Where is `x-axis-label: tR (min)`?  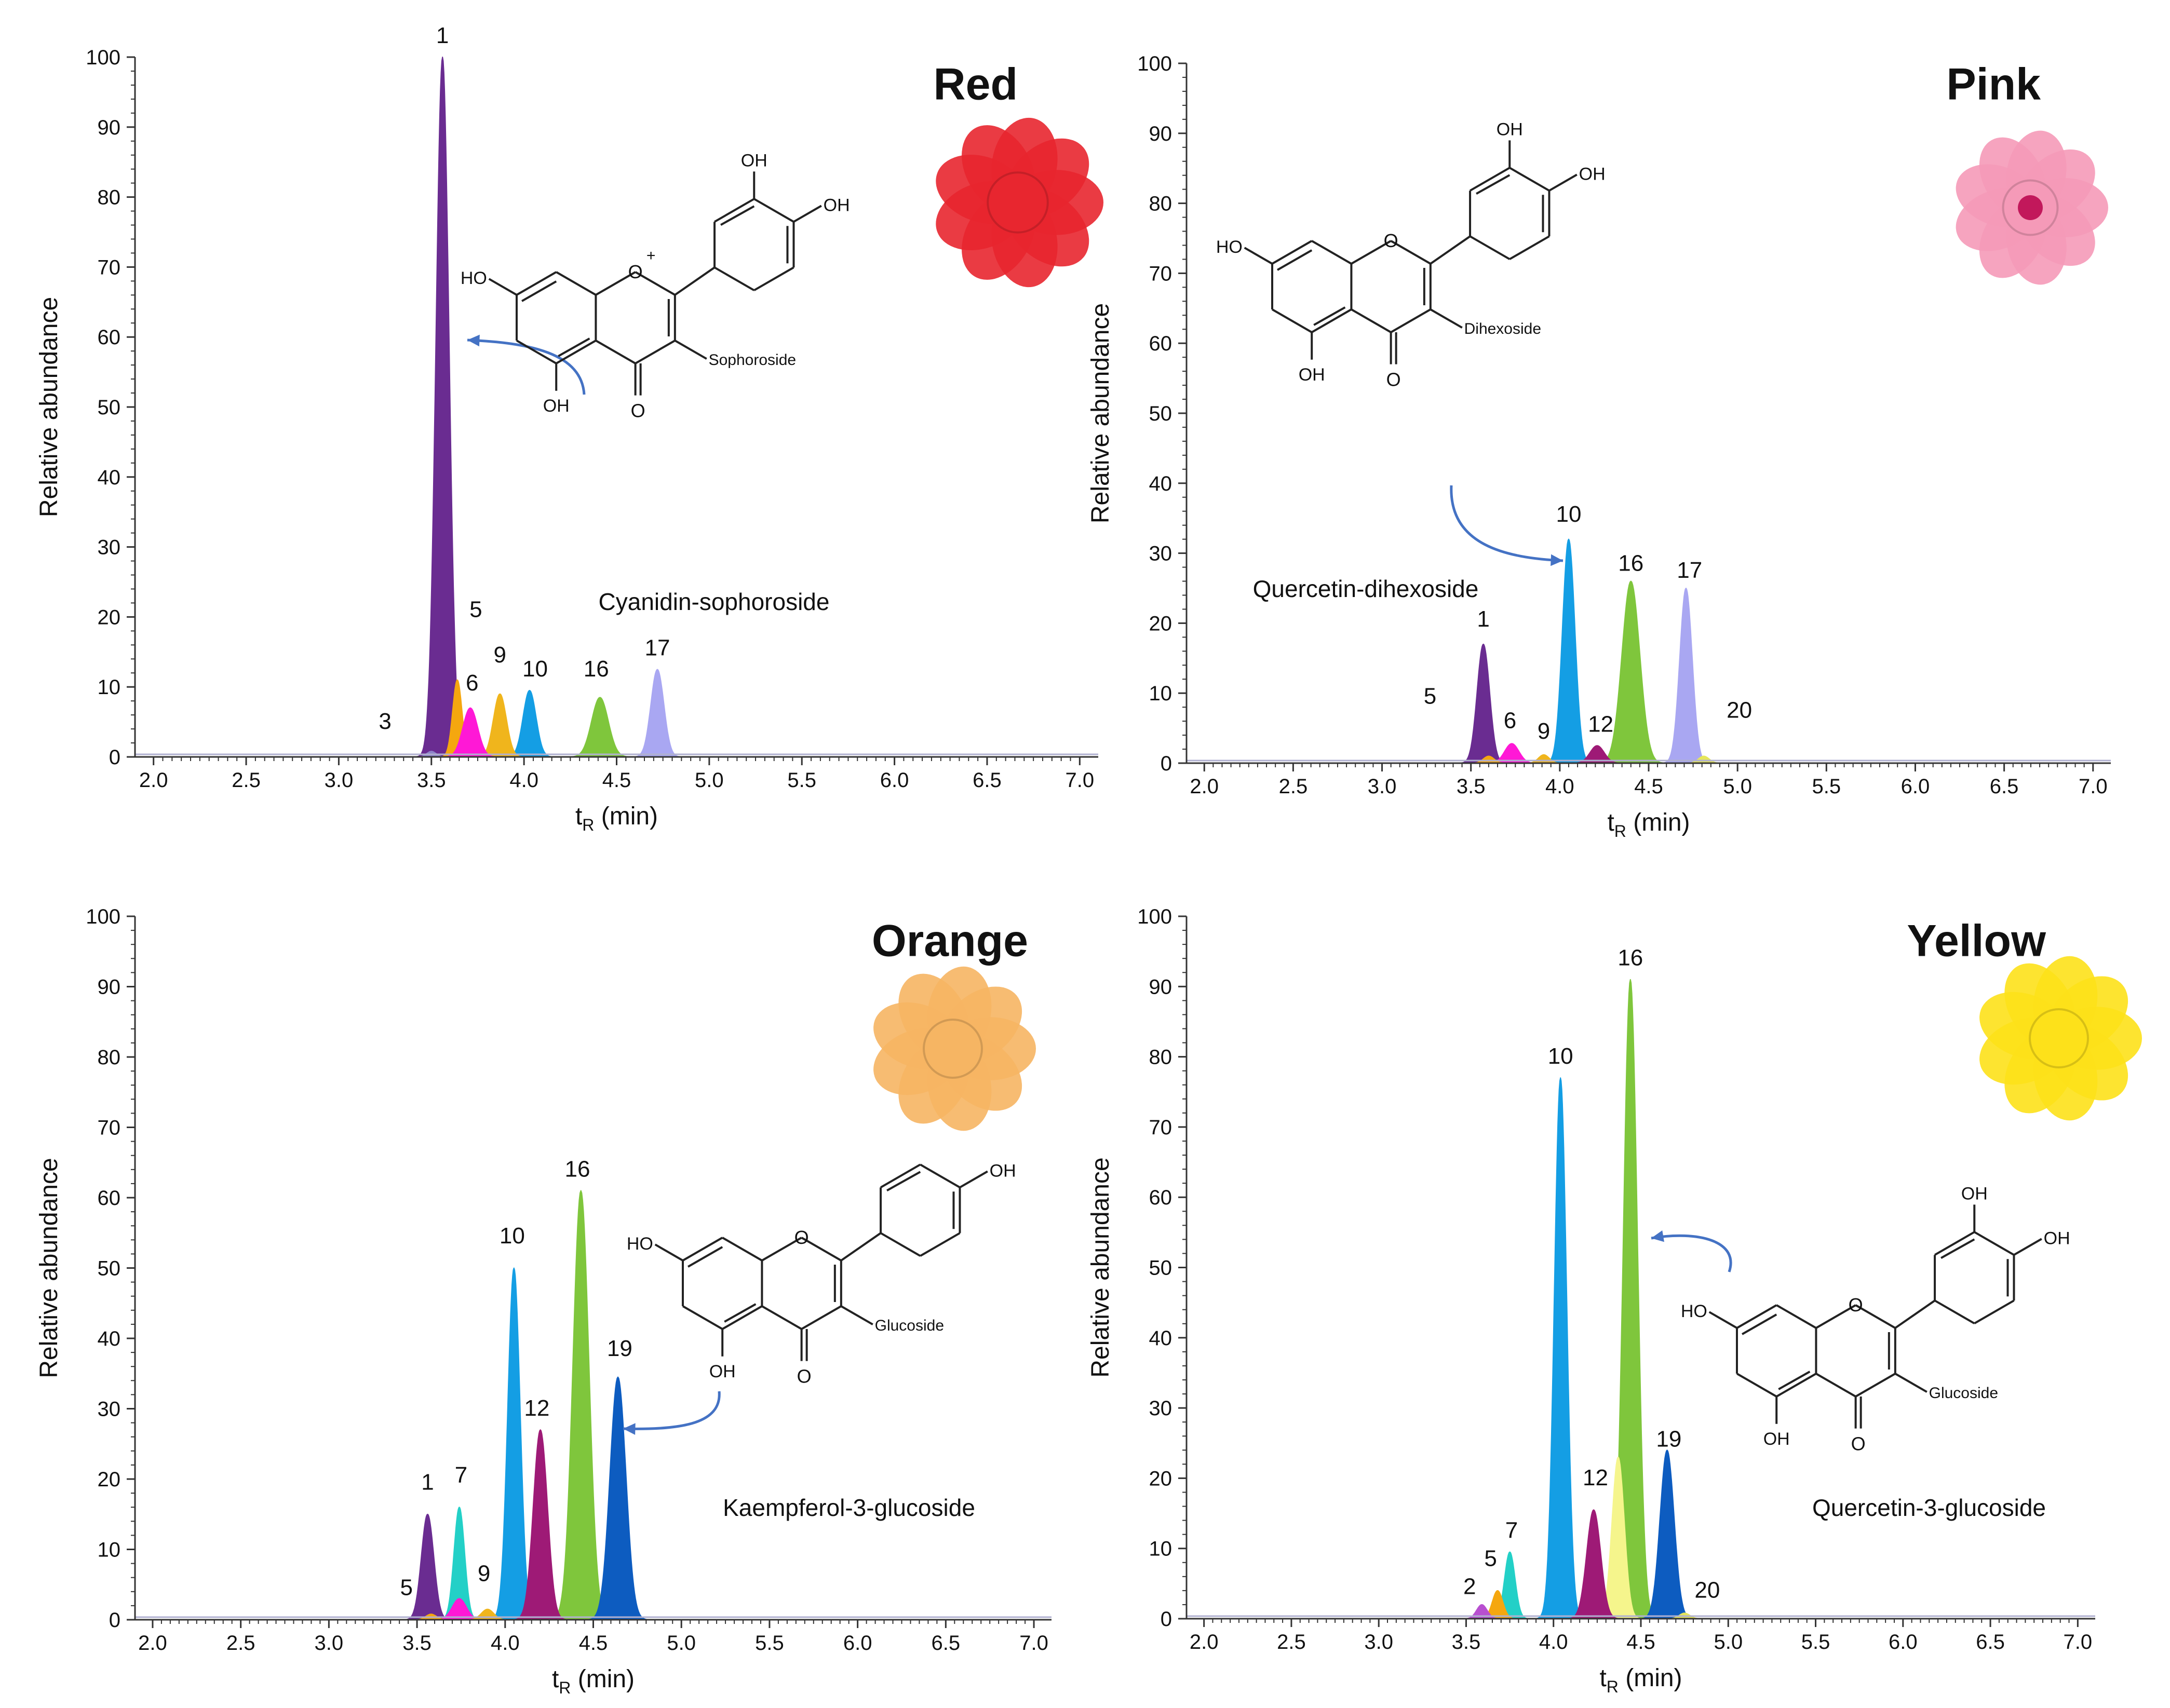 x-axis-label: tR (min) is located at coordinates (616, 818).